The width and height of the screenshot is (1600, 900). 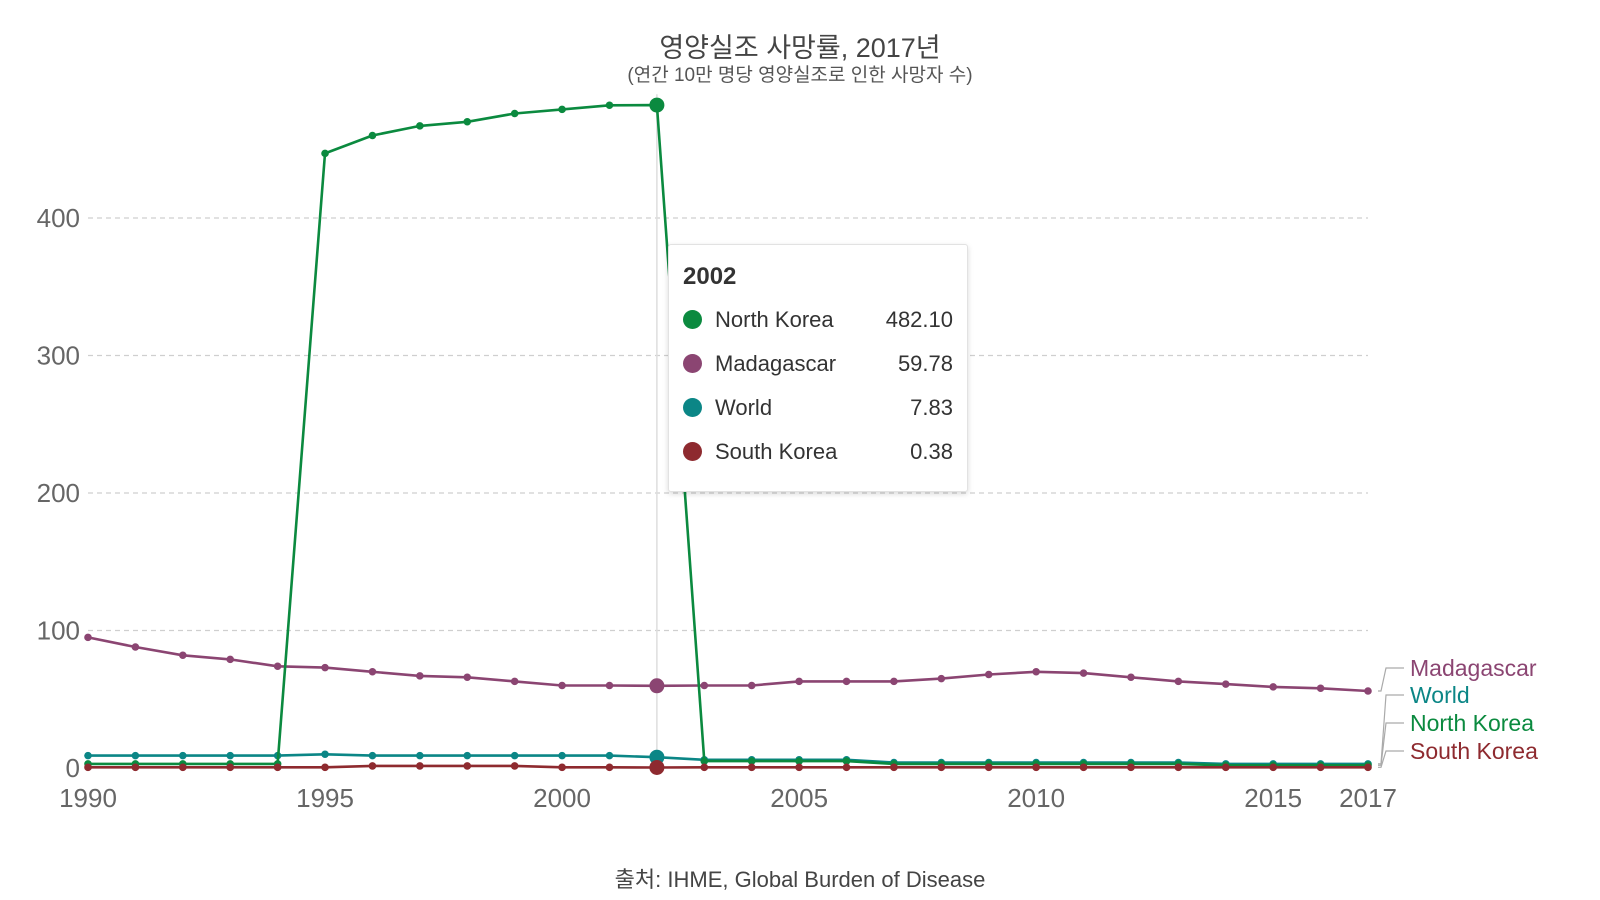 I want to click on x-tick-label: 2015, so click(x=1273, y=798).